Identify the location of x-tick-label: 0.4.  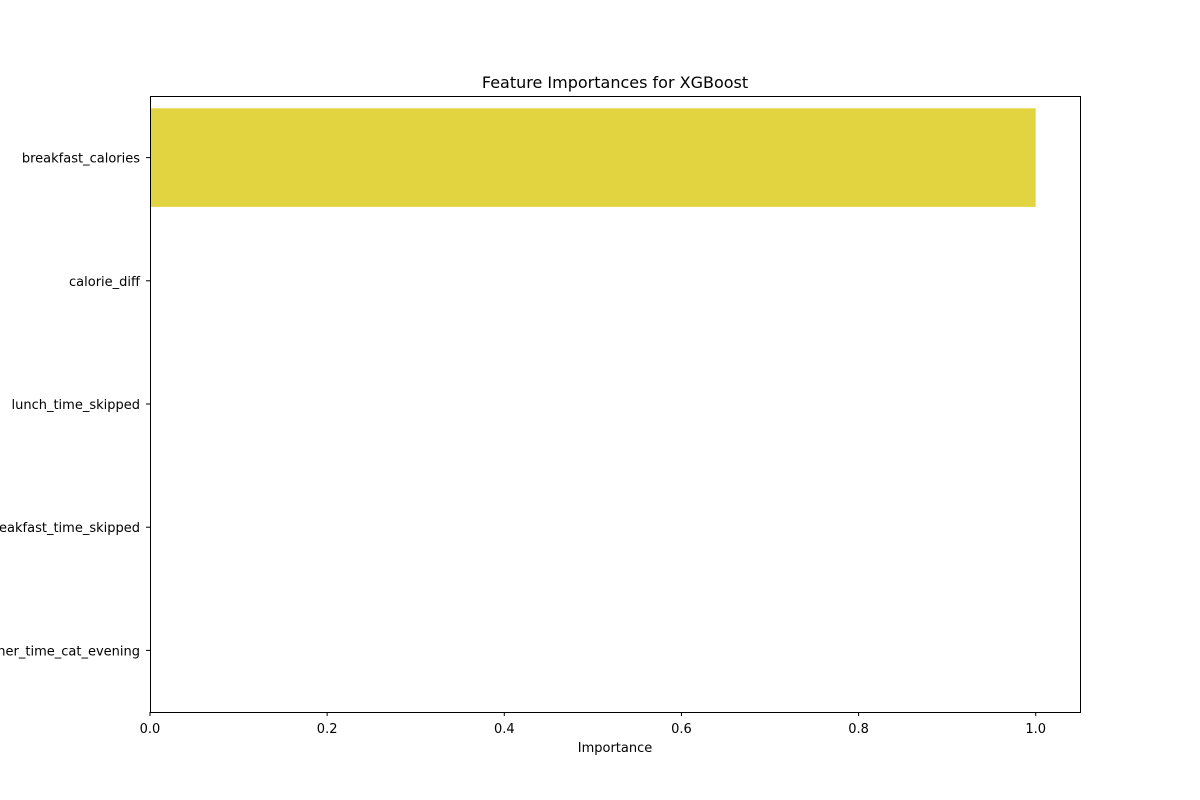
(504, 729).